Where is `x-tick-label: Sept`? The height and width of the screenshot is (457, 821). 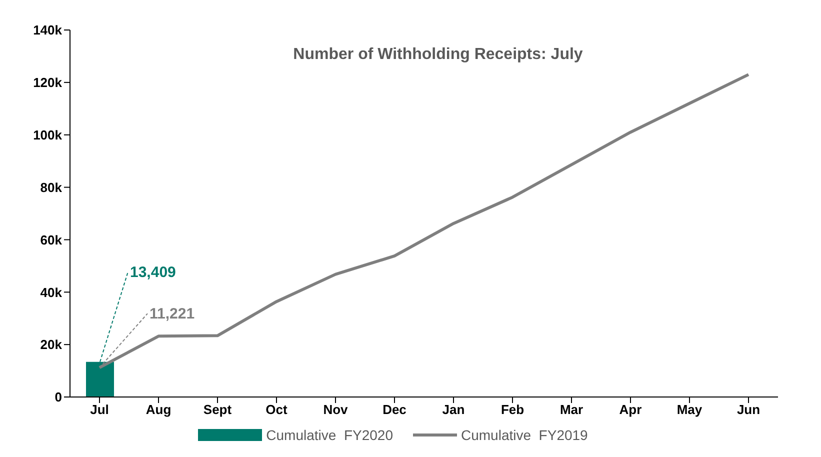
x-tick-label: Sept is located at coordinates (217, 410).